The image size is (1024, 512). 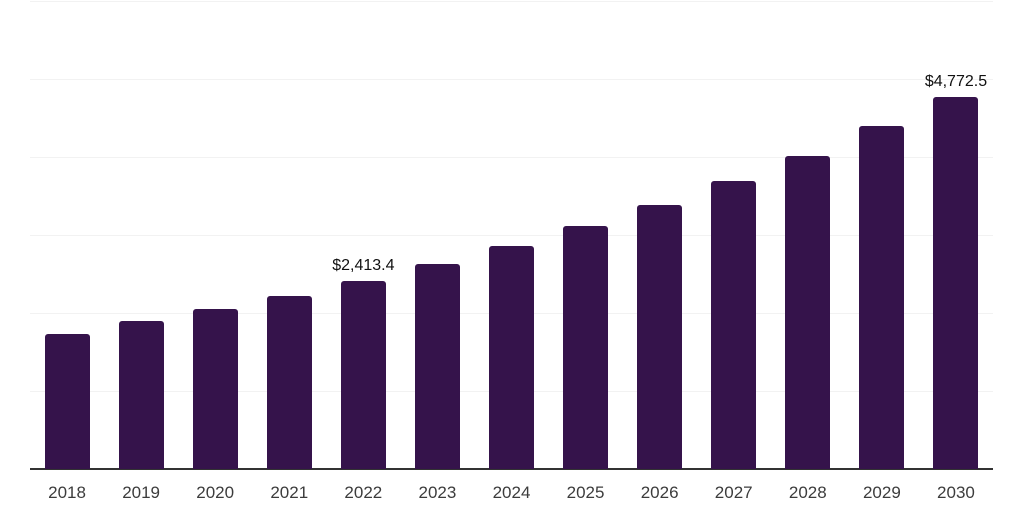 What do you see at coordinates (363, 492) in the screenshot?
I see `x-tick-label-2022: 2022` at bounding box center [363, 492].